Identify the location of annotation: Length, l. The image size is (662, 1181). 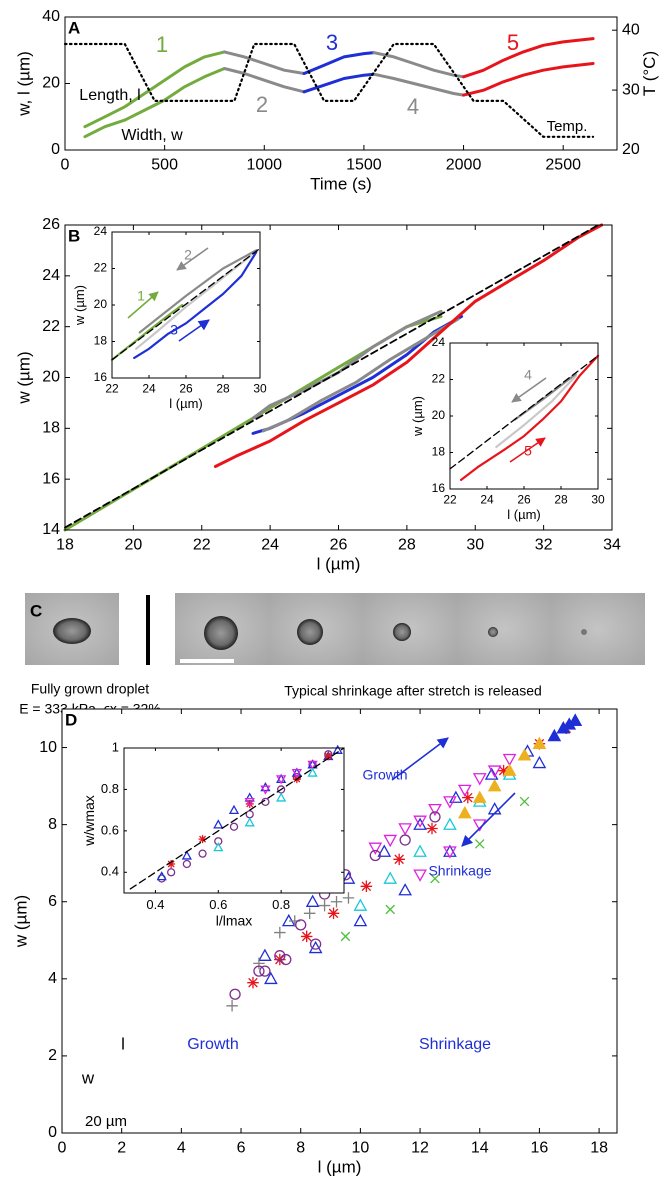
(109, 95).